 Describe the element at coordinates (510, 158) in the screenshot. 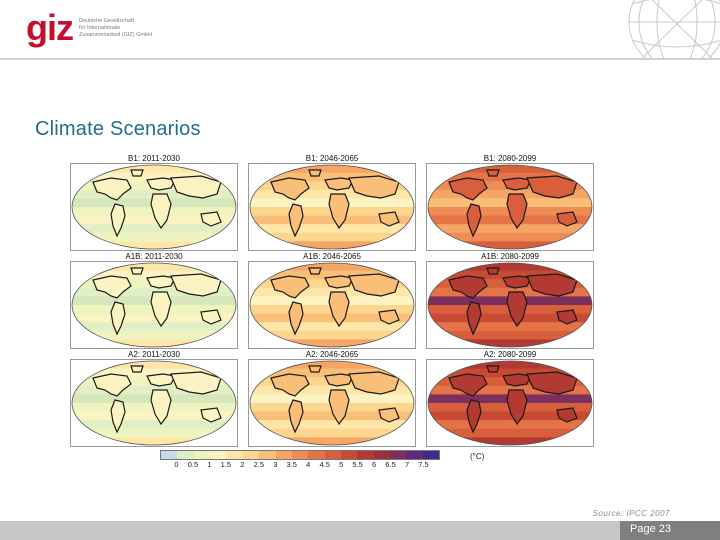

I see `panel-title: B1: 2080-2099` at that location.